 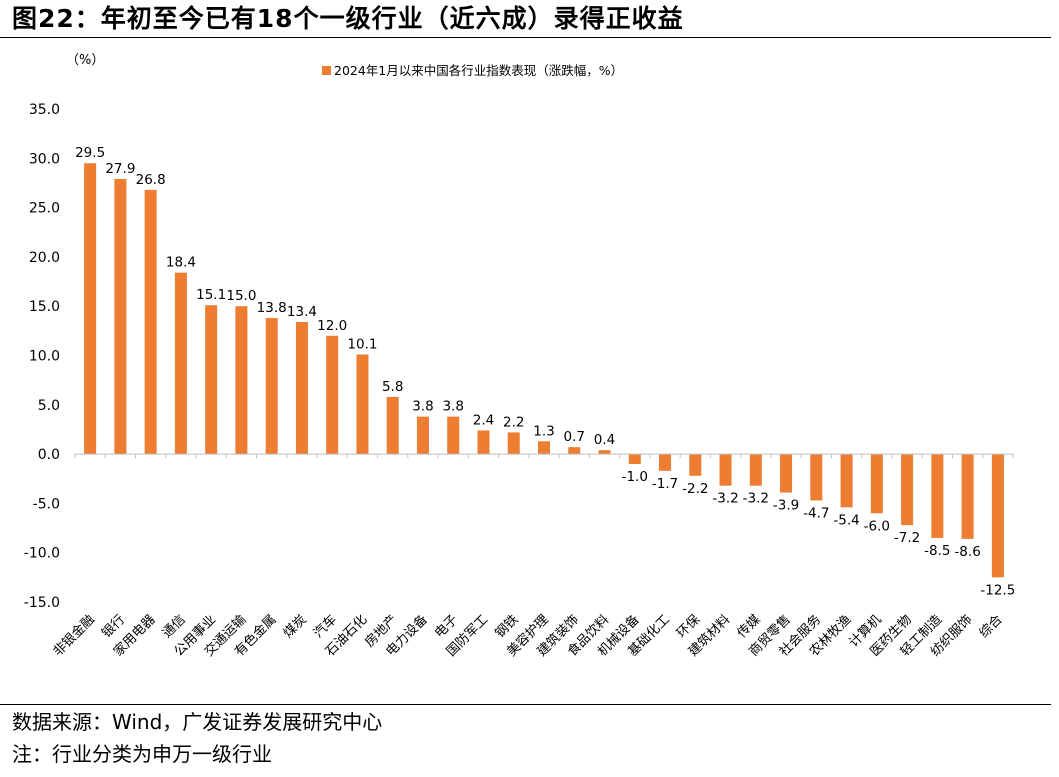 I want to click on bar-value-label: 15.0, so click(x=241, y=296).